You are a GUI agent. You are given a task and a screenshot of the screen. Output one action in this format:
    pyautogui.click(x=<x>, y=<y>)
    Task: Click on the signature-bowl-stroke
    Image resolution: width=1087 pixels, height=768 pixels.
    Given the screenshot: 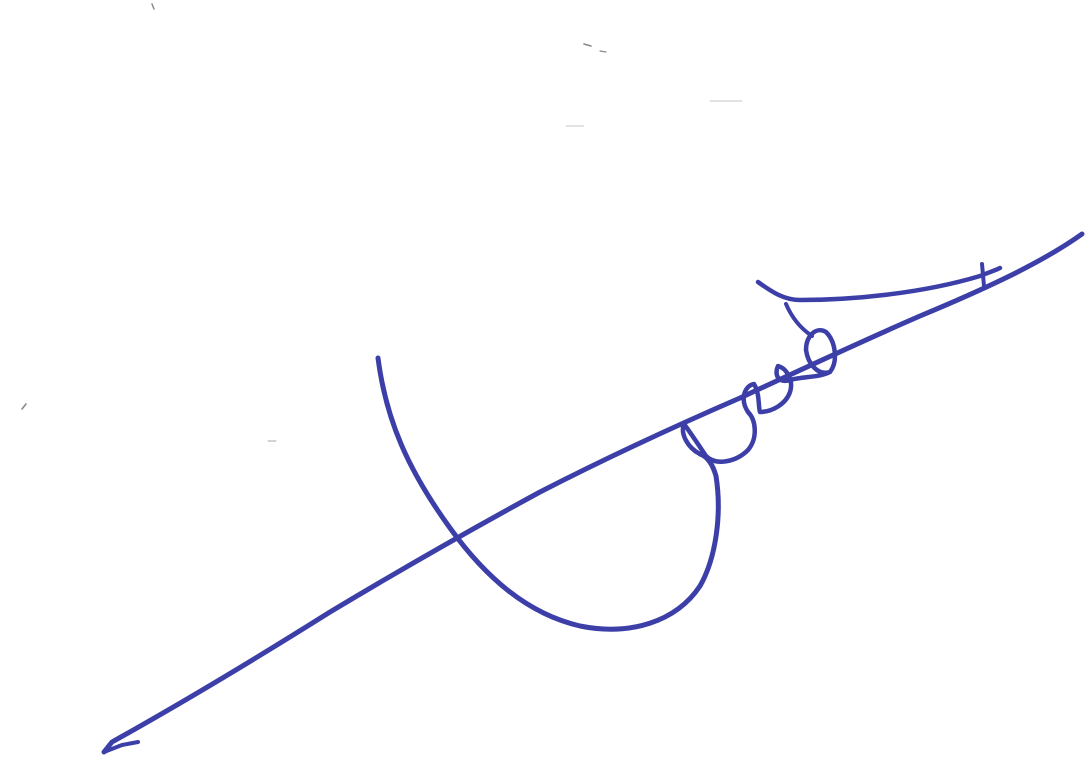 What is the action you would take?
    pyautogui.click(x=548, y=493)
    